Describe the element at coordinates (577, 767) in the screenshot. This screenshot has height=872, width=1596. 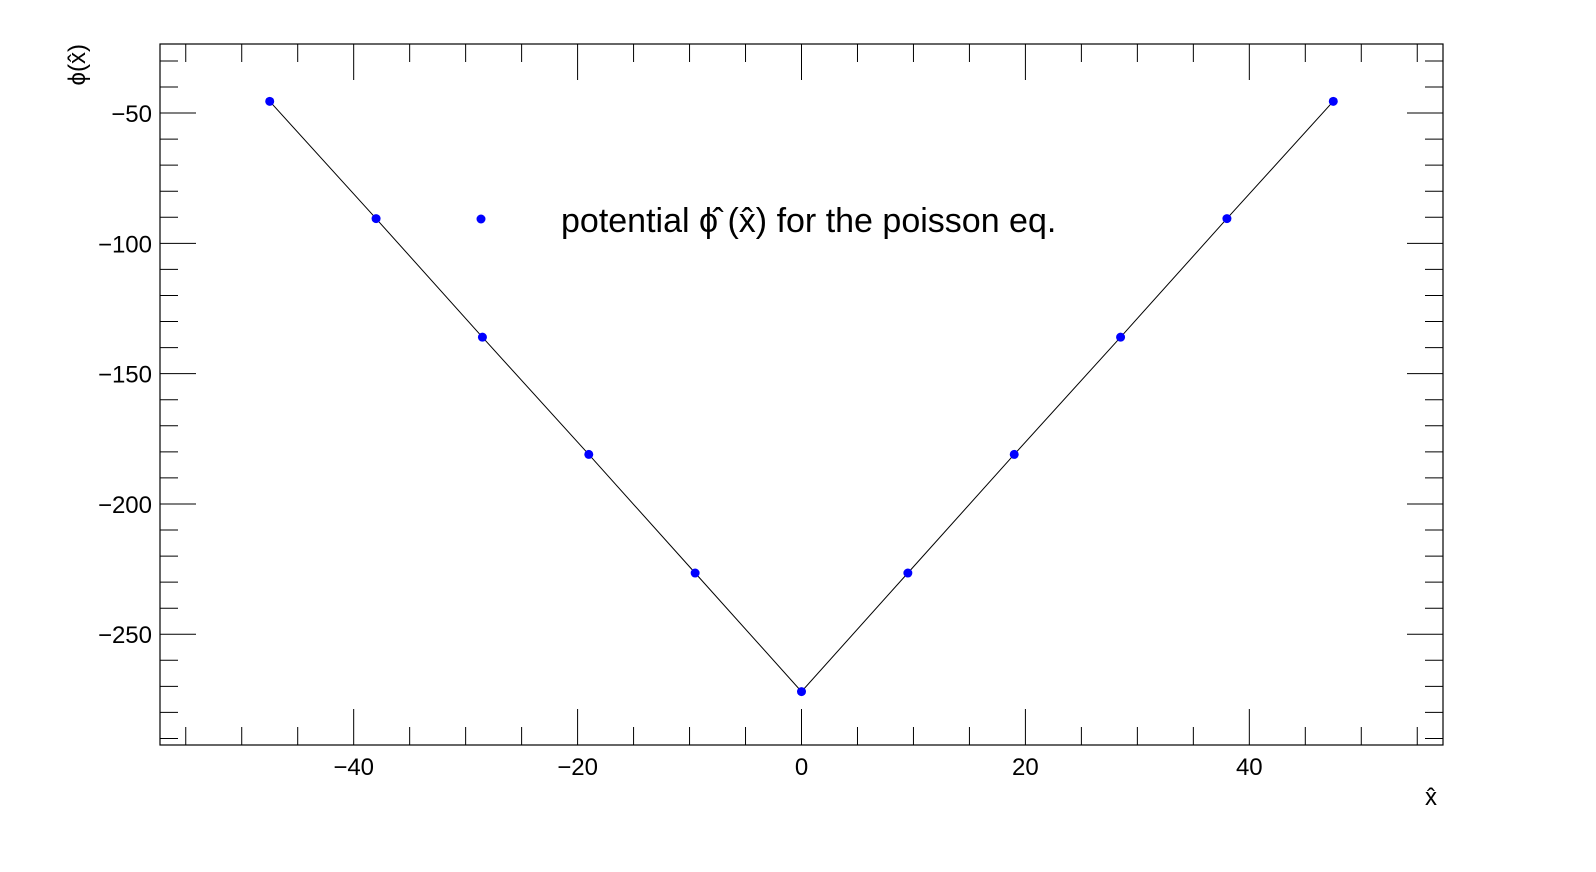
I see `x-tick-label: −20` at that location.